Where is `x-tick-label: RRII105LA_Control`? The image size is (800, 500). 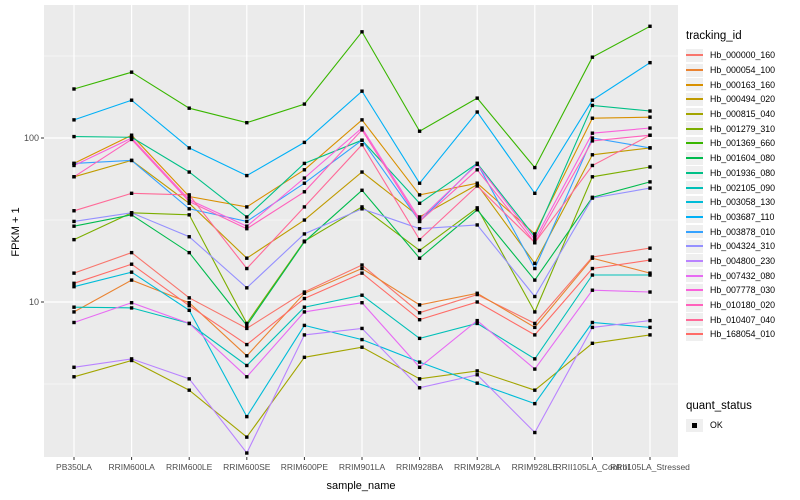
x-tick-label: RRII105LA_Control is located at coordinates (593, 467).